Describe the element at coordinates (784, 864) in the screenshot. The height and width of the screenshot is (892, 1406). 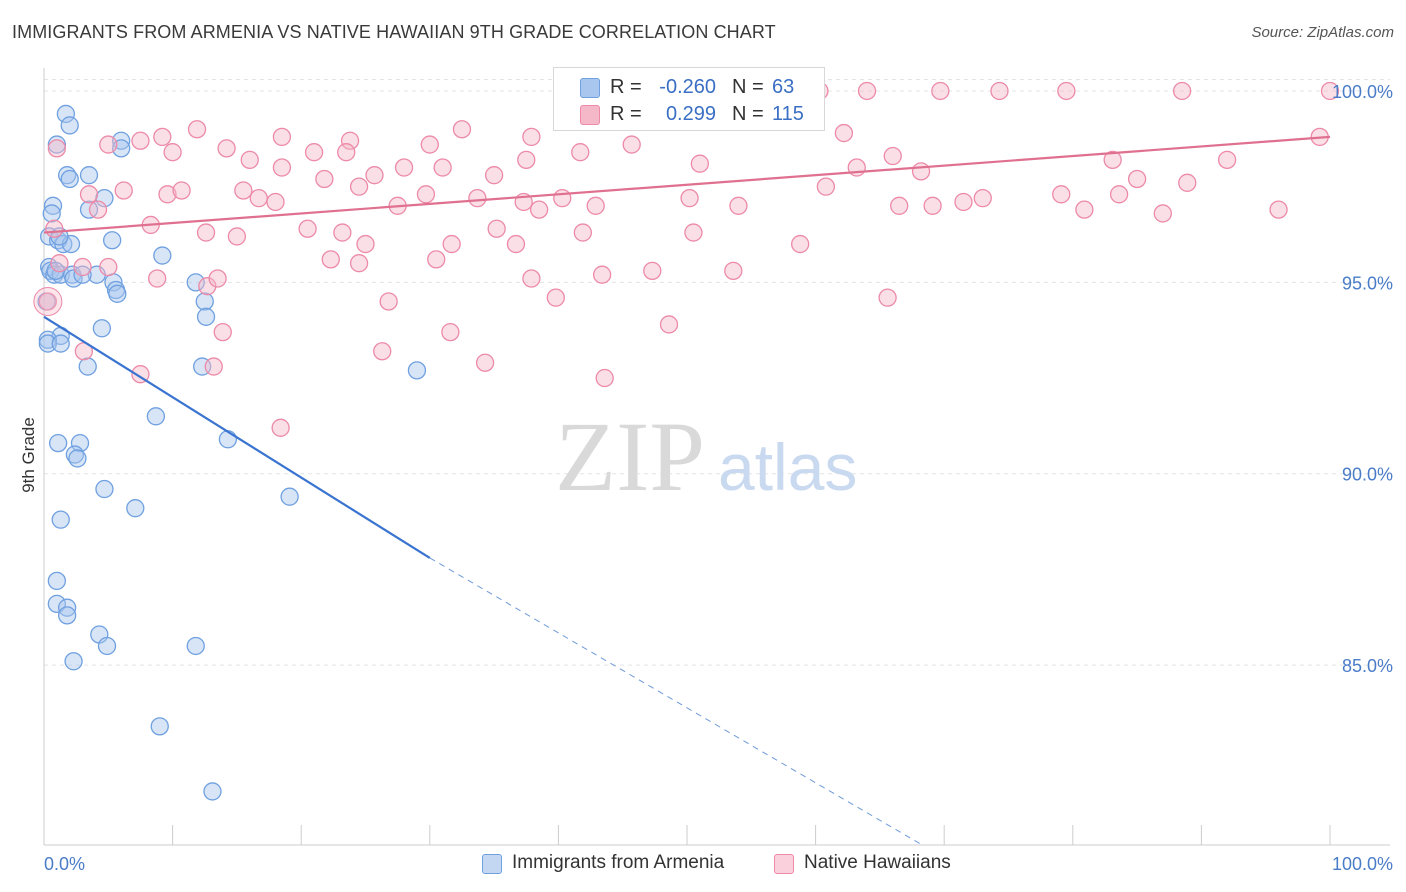
I see `legend-swatch-hawaiians` at that location.